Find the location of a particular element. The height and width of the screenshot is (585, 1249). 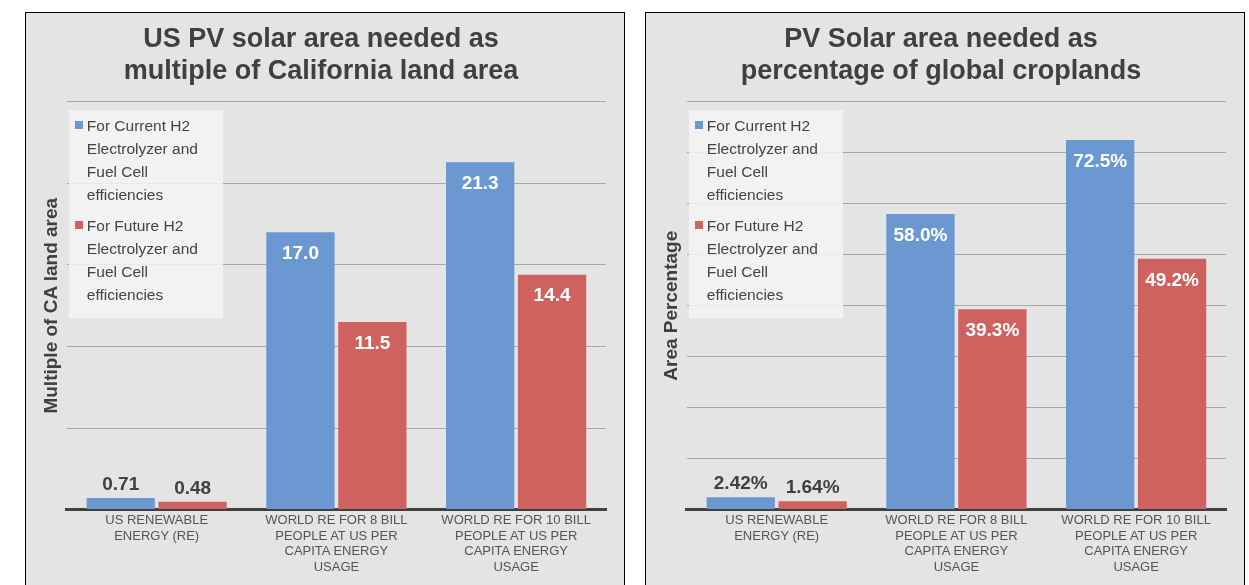

data-label: 49.2% is located at coordinates (1172, 279).